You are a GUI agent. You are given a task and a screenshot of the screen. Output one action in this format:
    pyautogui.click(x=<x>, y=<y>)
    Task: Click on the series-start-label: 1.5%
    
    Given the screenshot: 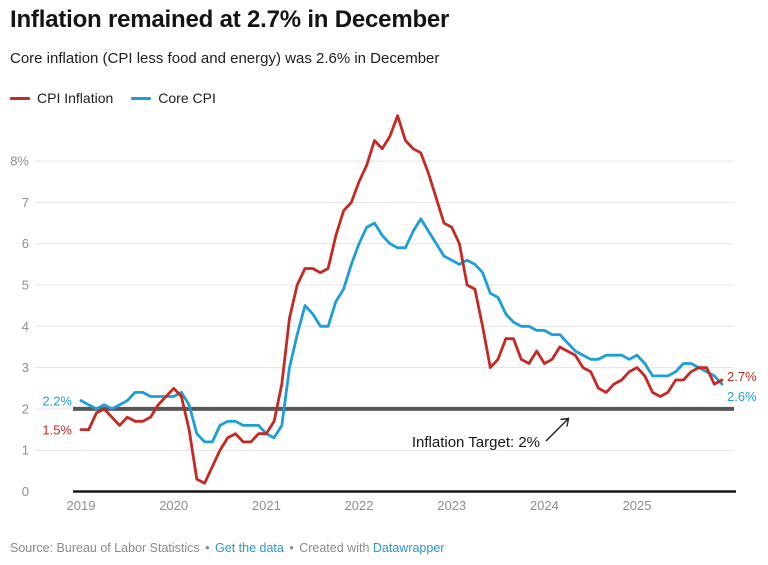 What is the action you would take?
    pyautogui.click(x=57, y=430)
    